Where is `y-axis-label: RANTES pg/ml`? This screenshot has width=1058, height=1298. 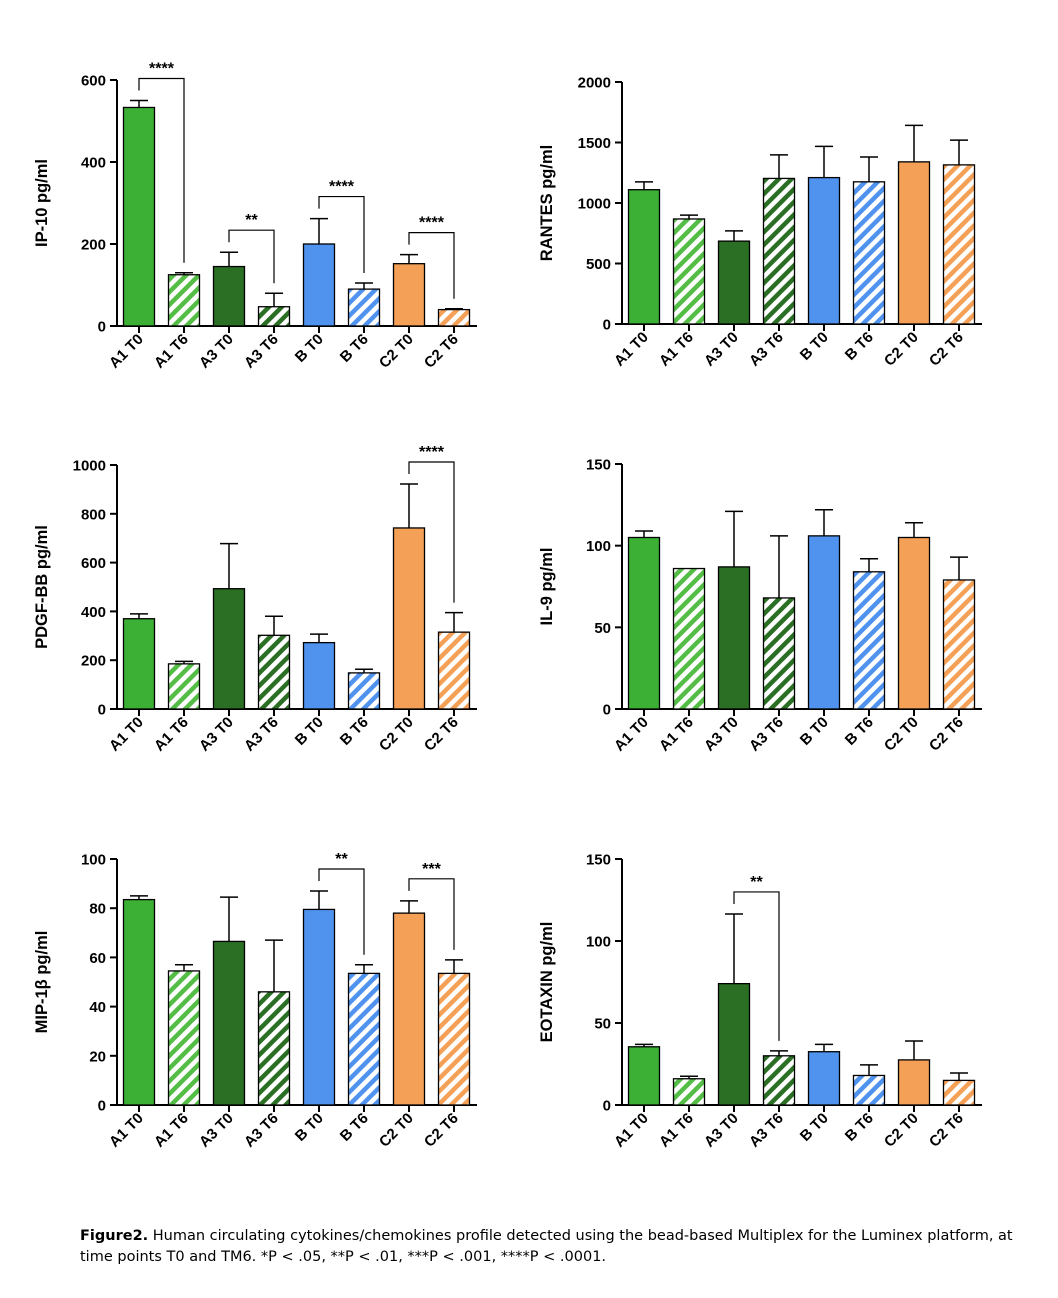
y-axis-label: RANTES pg/ml is located at coordinates (547, 203).